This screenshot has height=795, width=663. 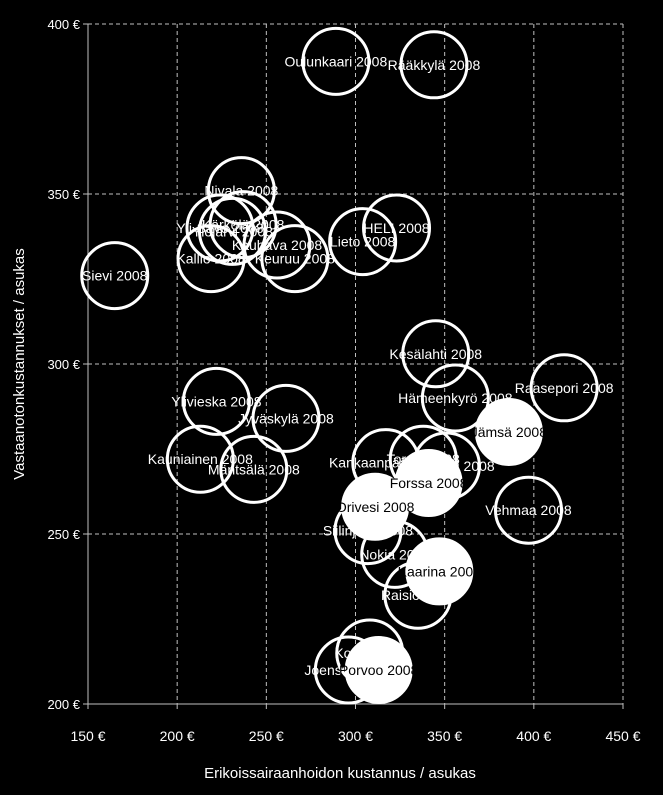 What do you see at coordinates (369, 653) in the screenshot?
I see `point-label: Kotka 2008` at bounding box center [369, 653].